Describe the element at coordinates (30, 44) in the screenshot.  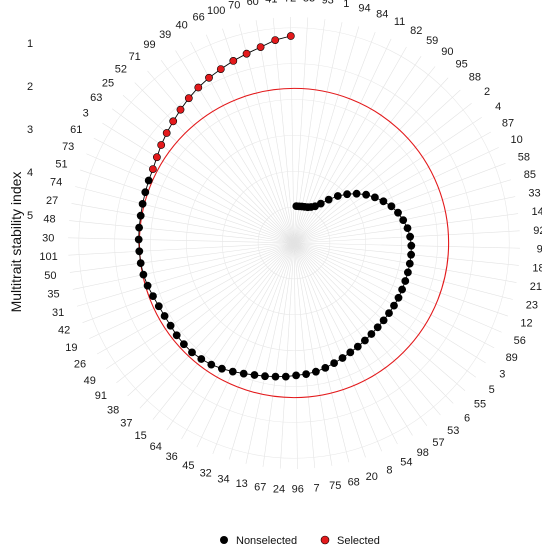
I see `radial-tick-label: 1` at that location.